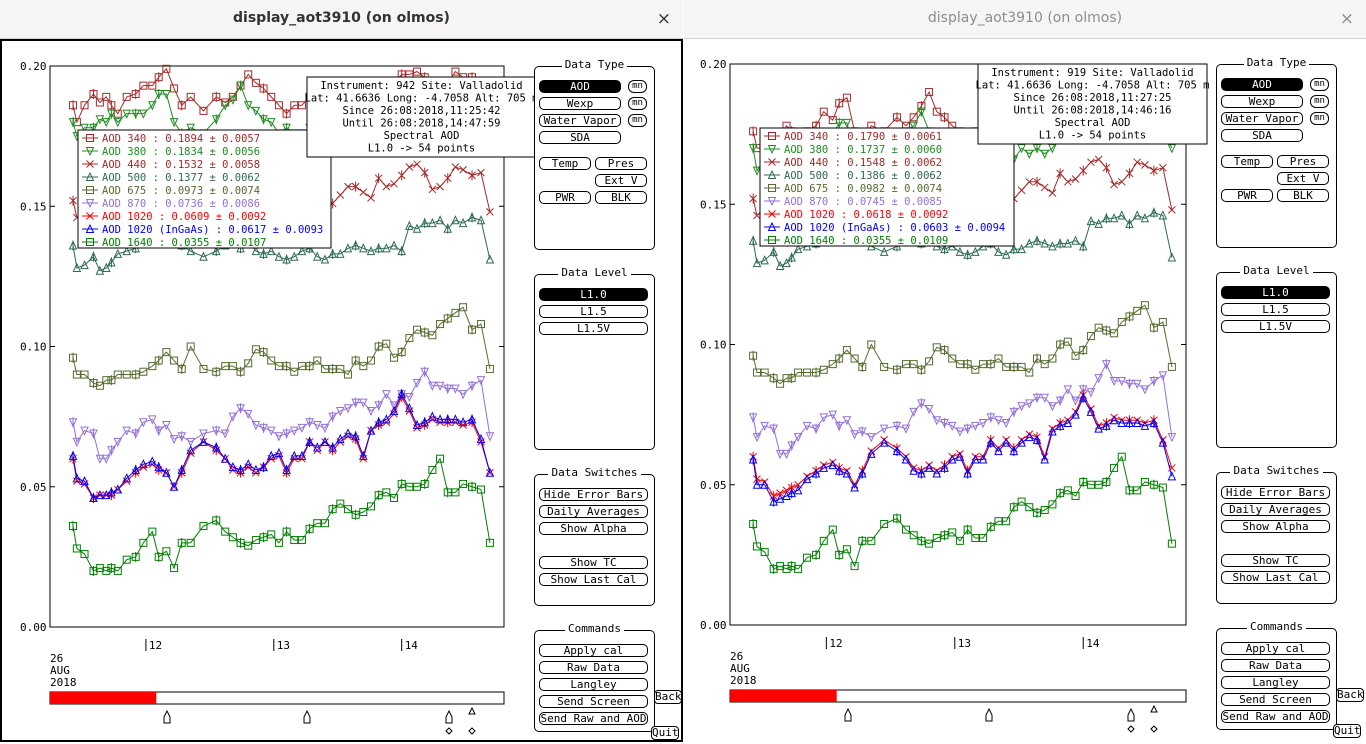 This screenshot has height=744, width=1366. Describe the element at coordinates (594, 273) in the screenshot. I see `panel-title: Data Level` at that location.